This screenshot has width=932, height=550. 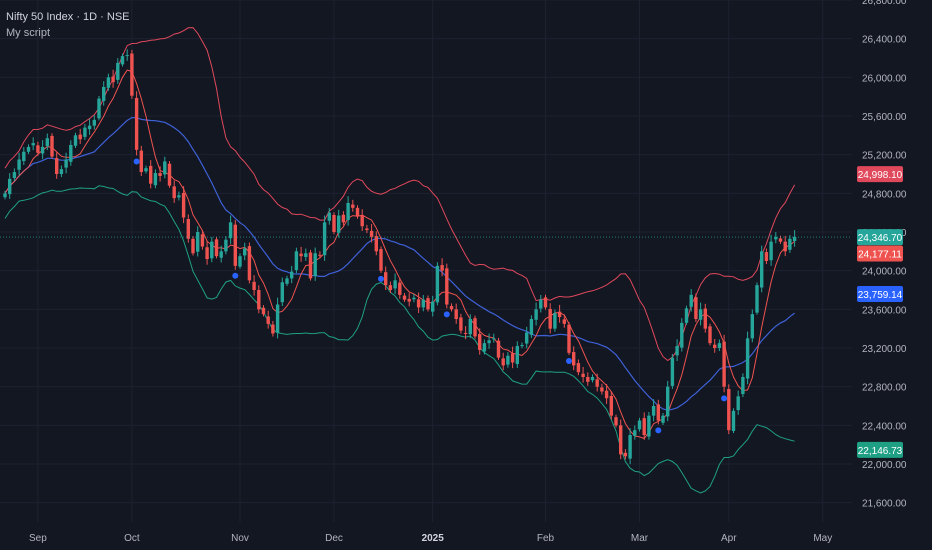 What do you see at coordinates (38, 538) in the screenshot?
I see `x-tick-label: Sep` at bounding box center [38, 538].